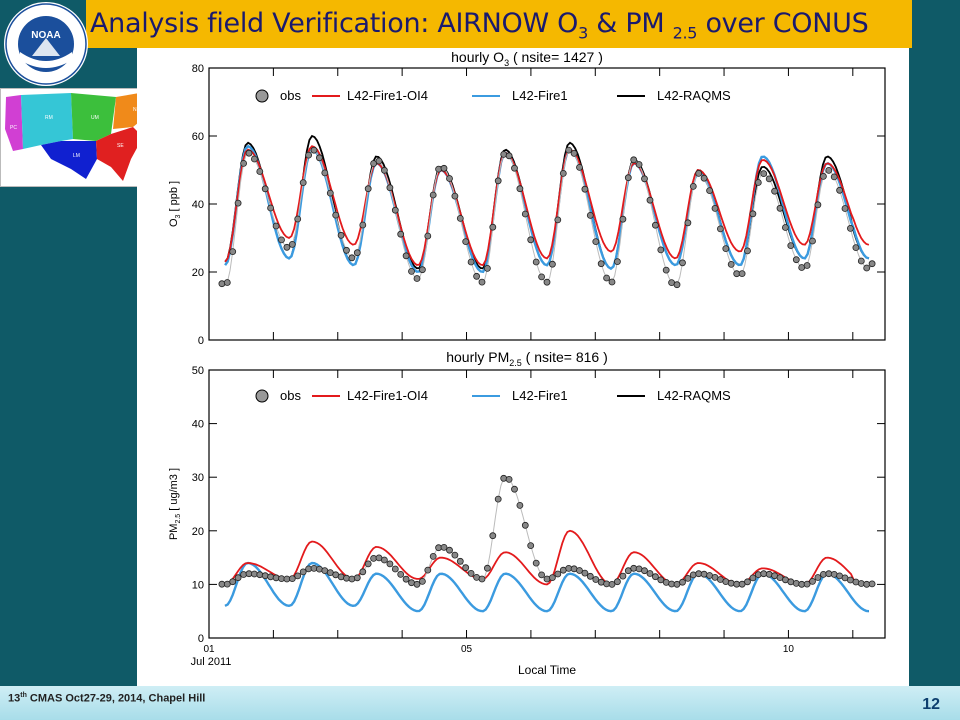 The height and width of the screenshot is (720, 960). Describe the element at coordinates (694, 95) in the screenshot. I see `o3-legend-label: L42-RAQMS` at that location.